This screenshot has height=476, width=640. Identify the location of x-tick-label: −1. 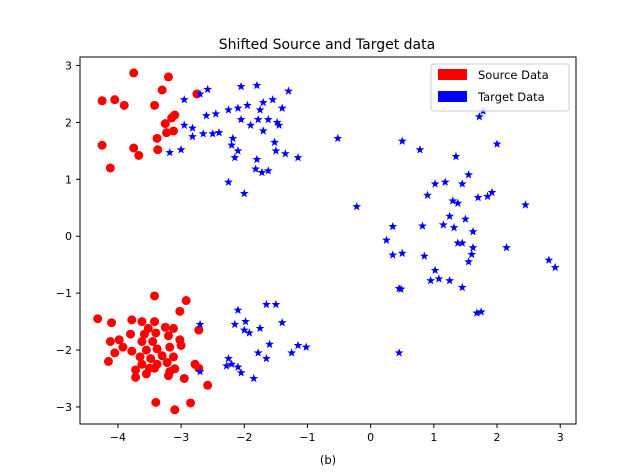
(307, 437).